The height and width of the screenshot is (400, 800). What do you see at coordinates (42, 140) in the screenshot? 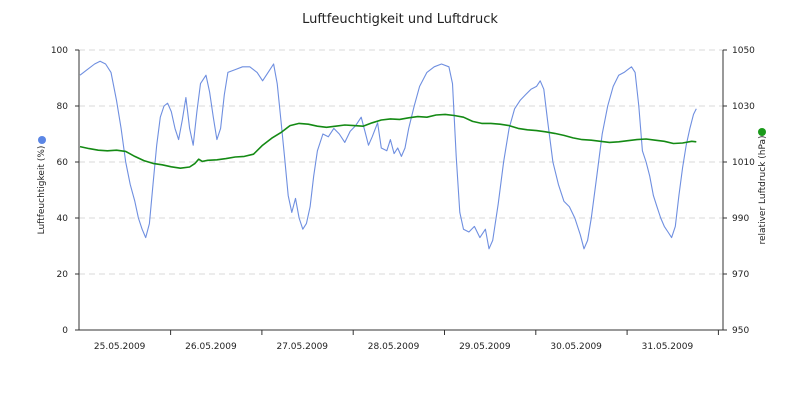
I see `humidity-legend-marker` at bounding box center [42, 140].